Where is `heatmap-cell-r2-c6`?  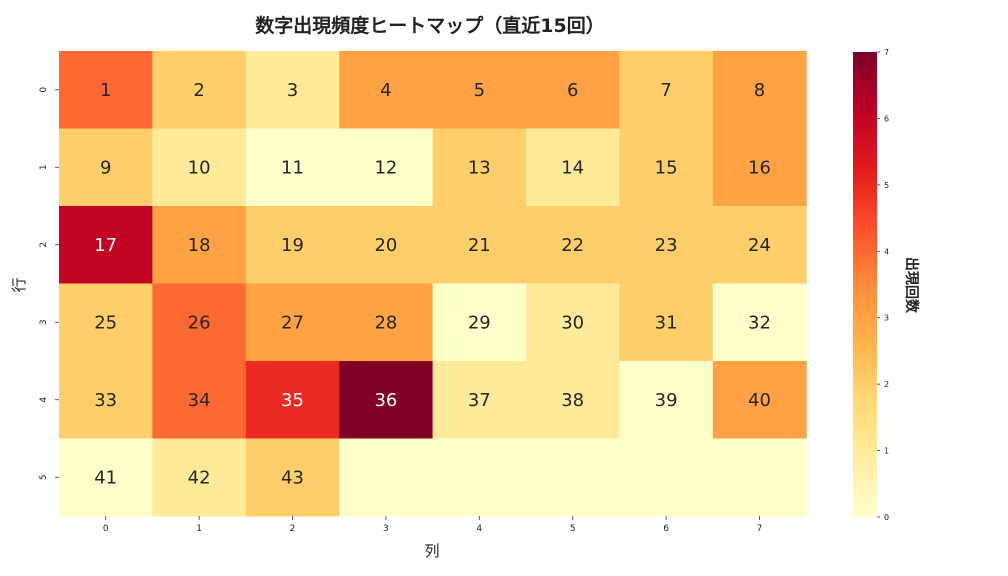 heatmap-cell-r2-c6 is located at coordinates (666, 245).